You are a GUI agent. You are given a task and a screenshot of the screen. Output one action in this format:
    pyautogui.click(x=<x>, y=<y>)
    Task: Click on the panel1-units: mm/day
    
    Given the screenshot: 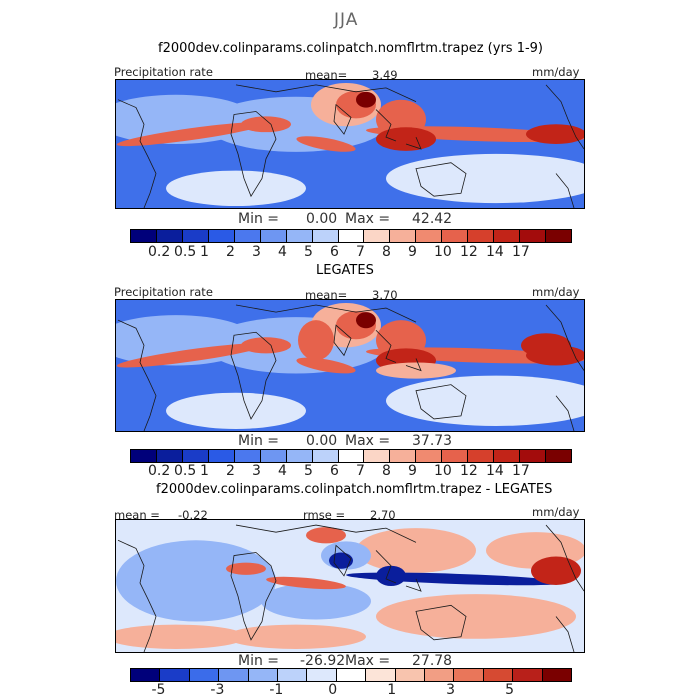 What is the action you would take?
    pyautogui.click(x=556, y=72)
    